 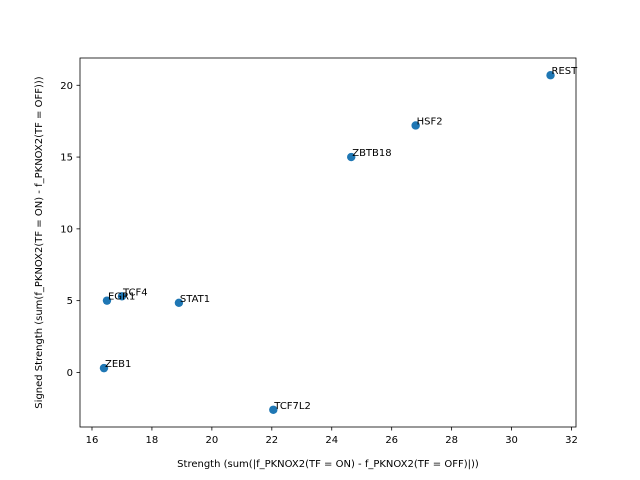 What do you see at coordinates (118, 364) in the screenshot?
I see `point-label: ZEB1` at bounding box center [118, 364].